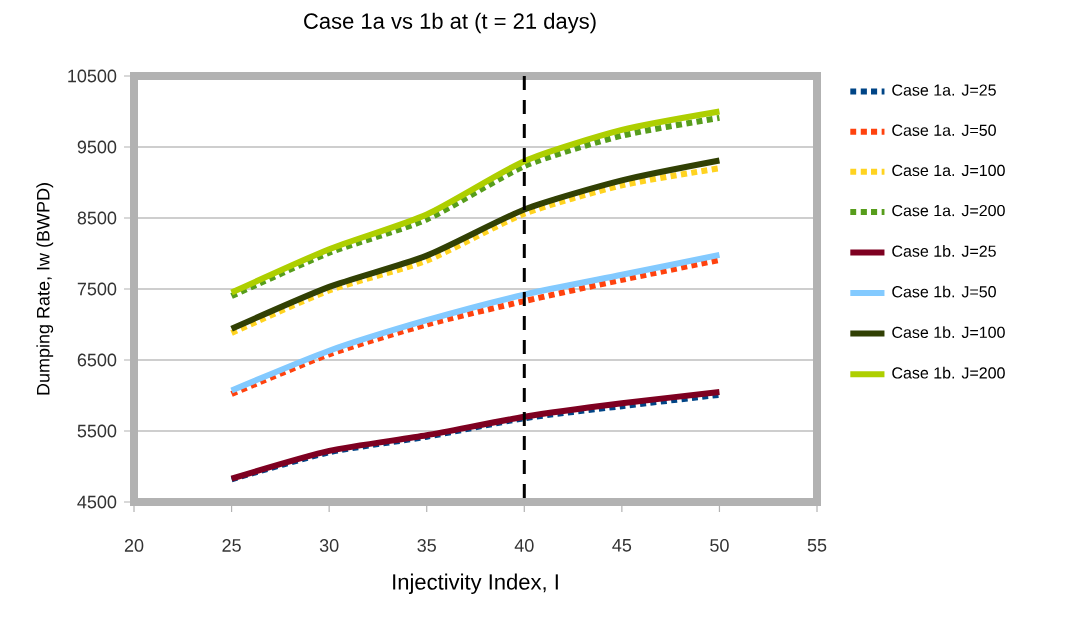 The width and height of the screenshot is (1068, 626). What do you see at coordinates (524, 545) in the screenshot?
I see `x-tick-label: 40` at bounding box center [524, 545].